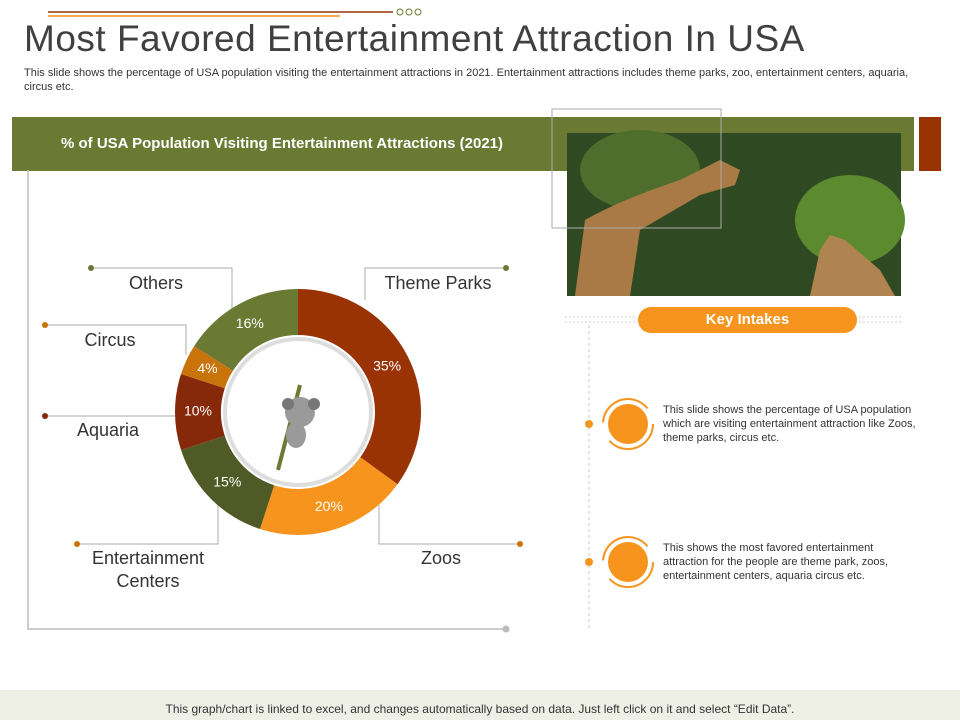 The height and width of the screenshot is (720, 960). What do you see at coordinates (298, 427) in the screenshot?
I see `koala-icon` at bounding box center [298, 427].